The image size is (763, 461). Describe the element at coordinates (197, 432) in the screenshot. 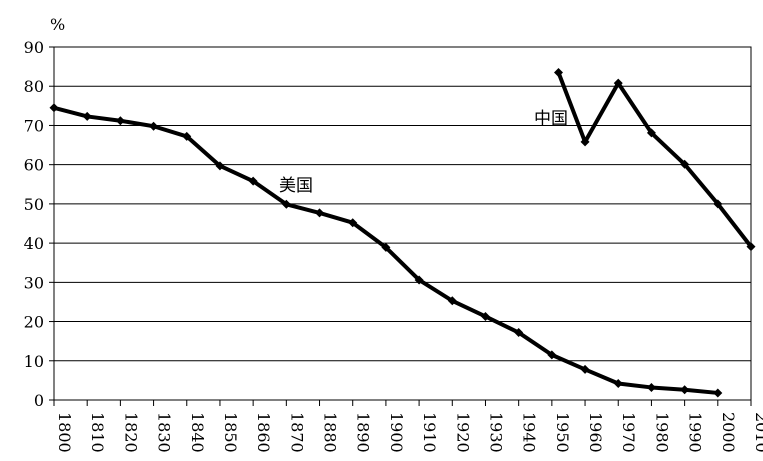

I see `x-tick-label: 1840` at that location.